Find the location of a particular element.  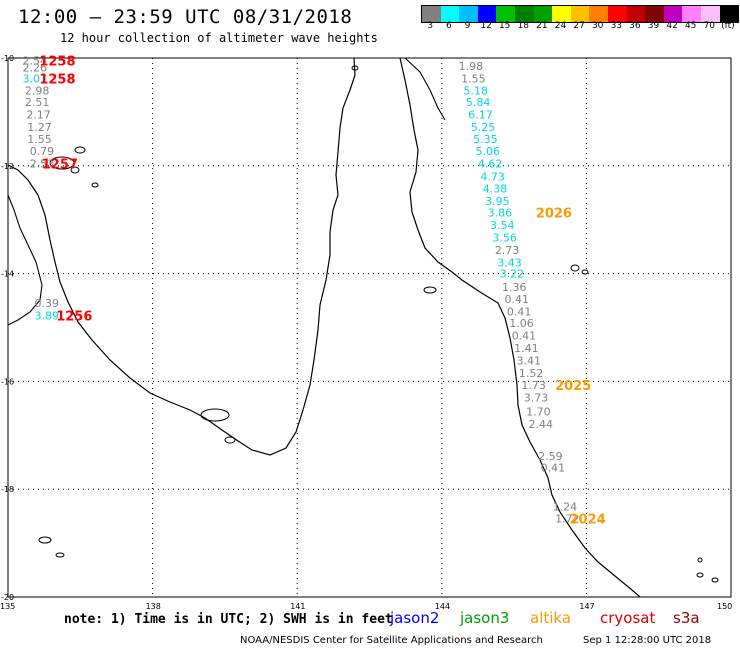

color-scale-label: 36 is located at coordinates (635, 26).